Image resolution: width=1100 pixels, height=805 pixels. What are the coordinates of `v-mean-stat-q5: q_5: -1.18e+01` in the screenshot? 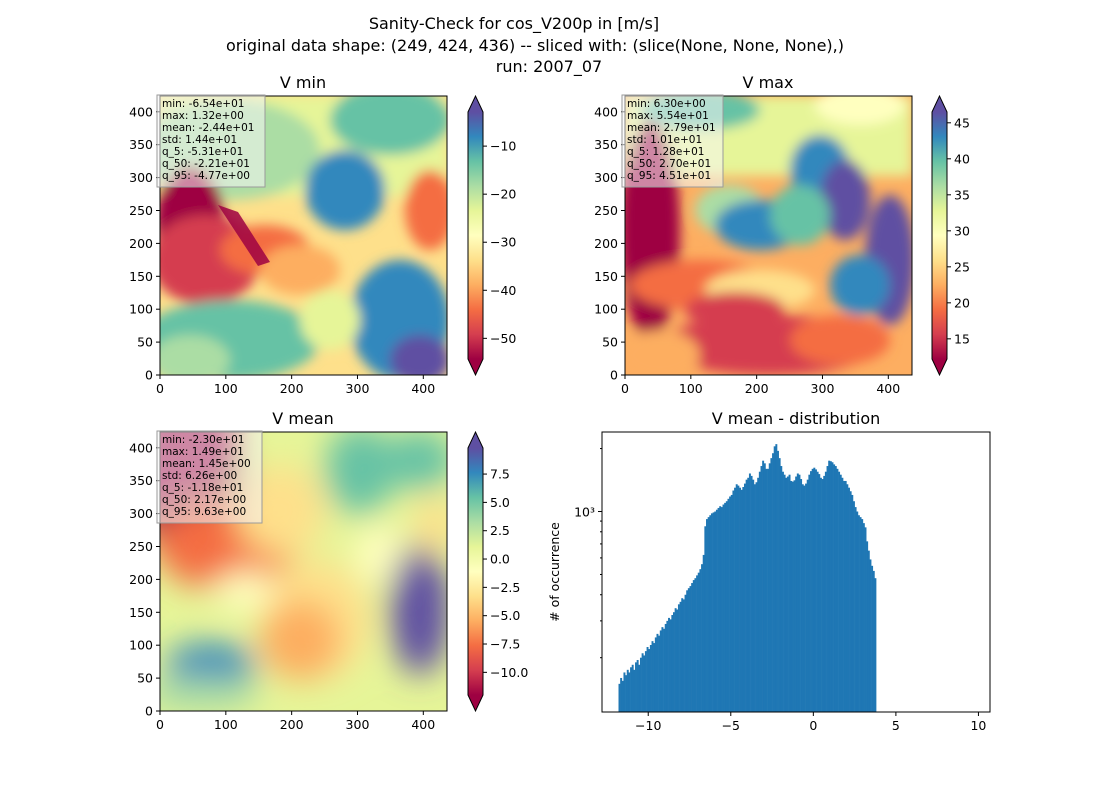 It's located at (202, 488).